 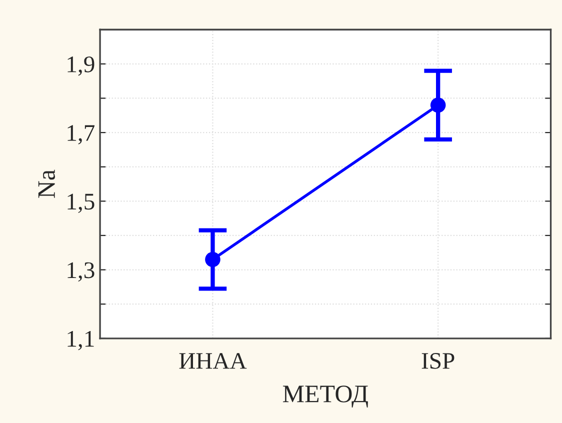 I want to click on x-axis-title: МЕТОД, so click(x=325, y=397).